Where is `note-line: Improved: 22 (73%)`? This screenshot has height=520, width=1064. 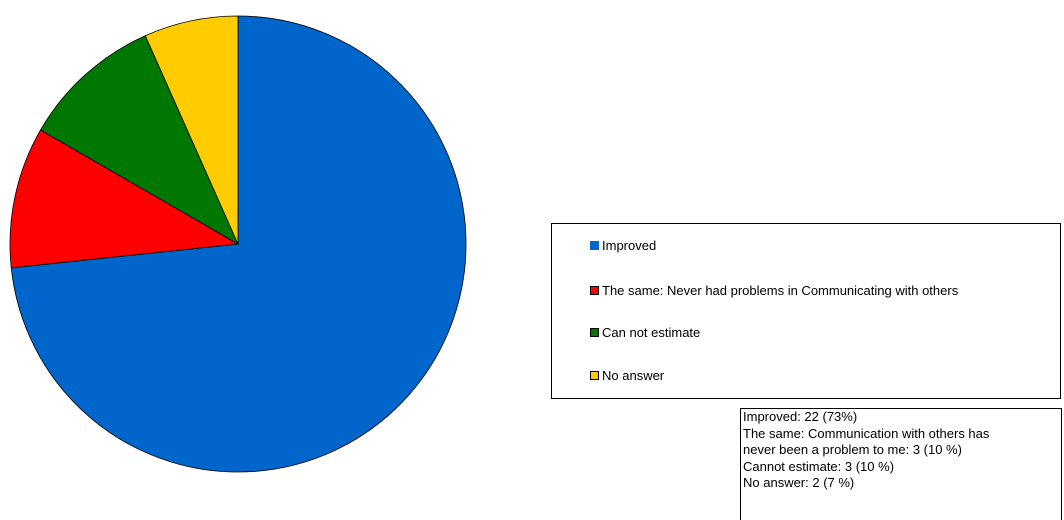
note-line: Improved: 22 (73%) is located at coordinates (800, 416).